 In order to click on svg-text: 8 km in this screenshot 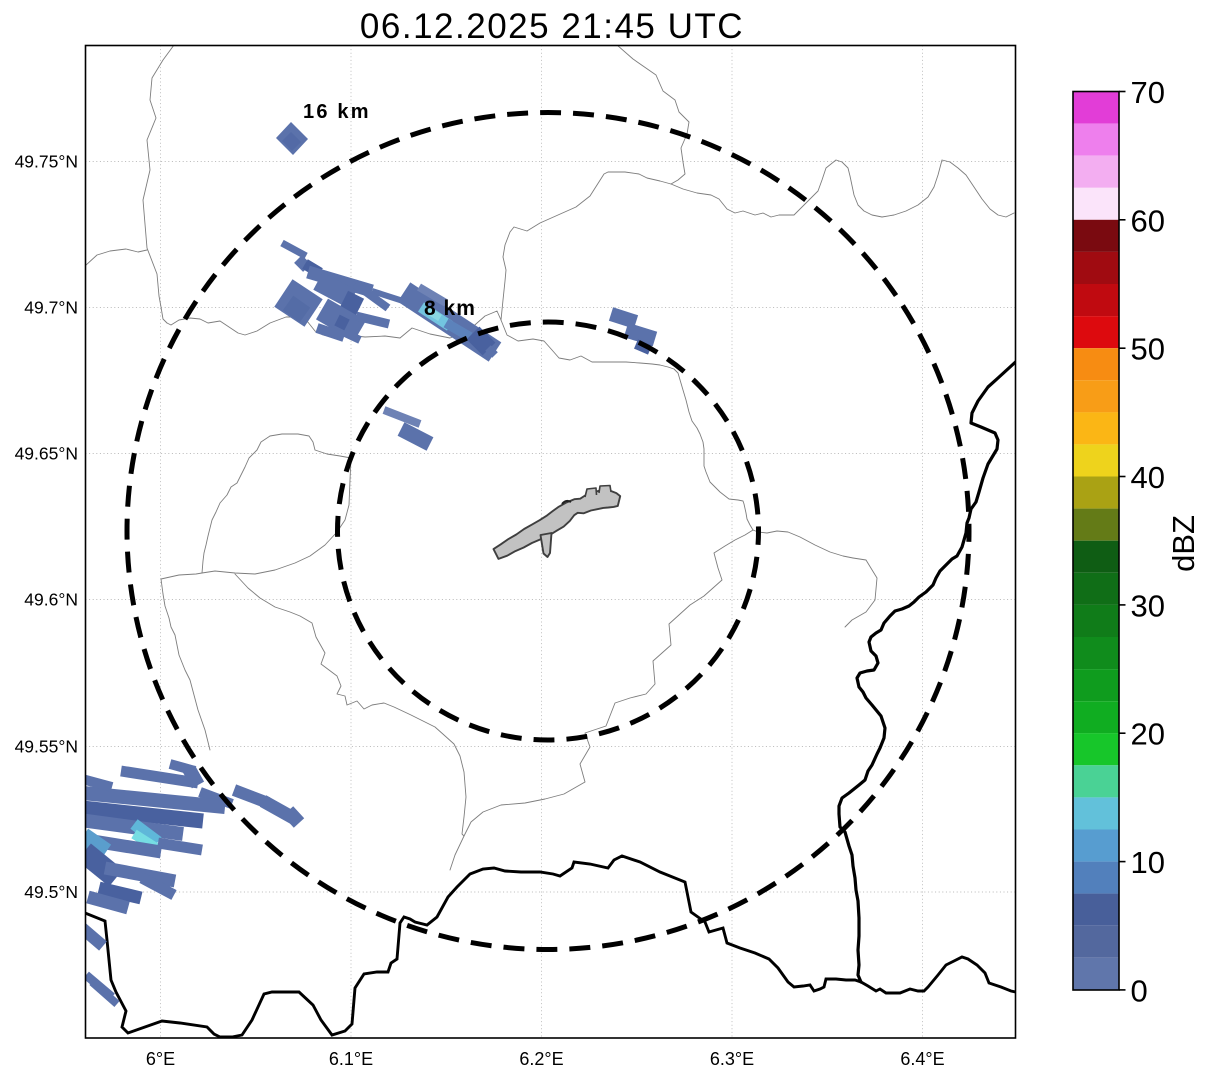, I will do `click(450, 308)`.